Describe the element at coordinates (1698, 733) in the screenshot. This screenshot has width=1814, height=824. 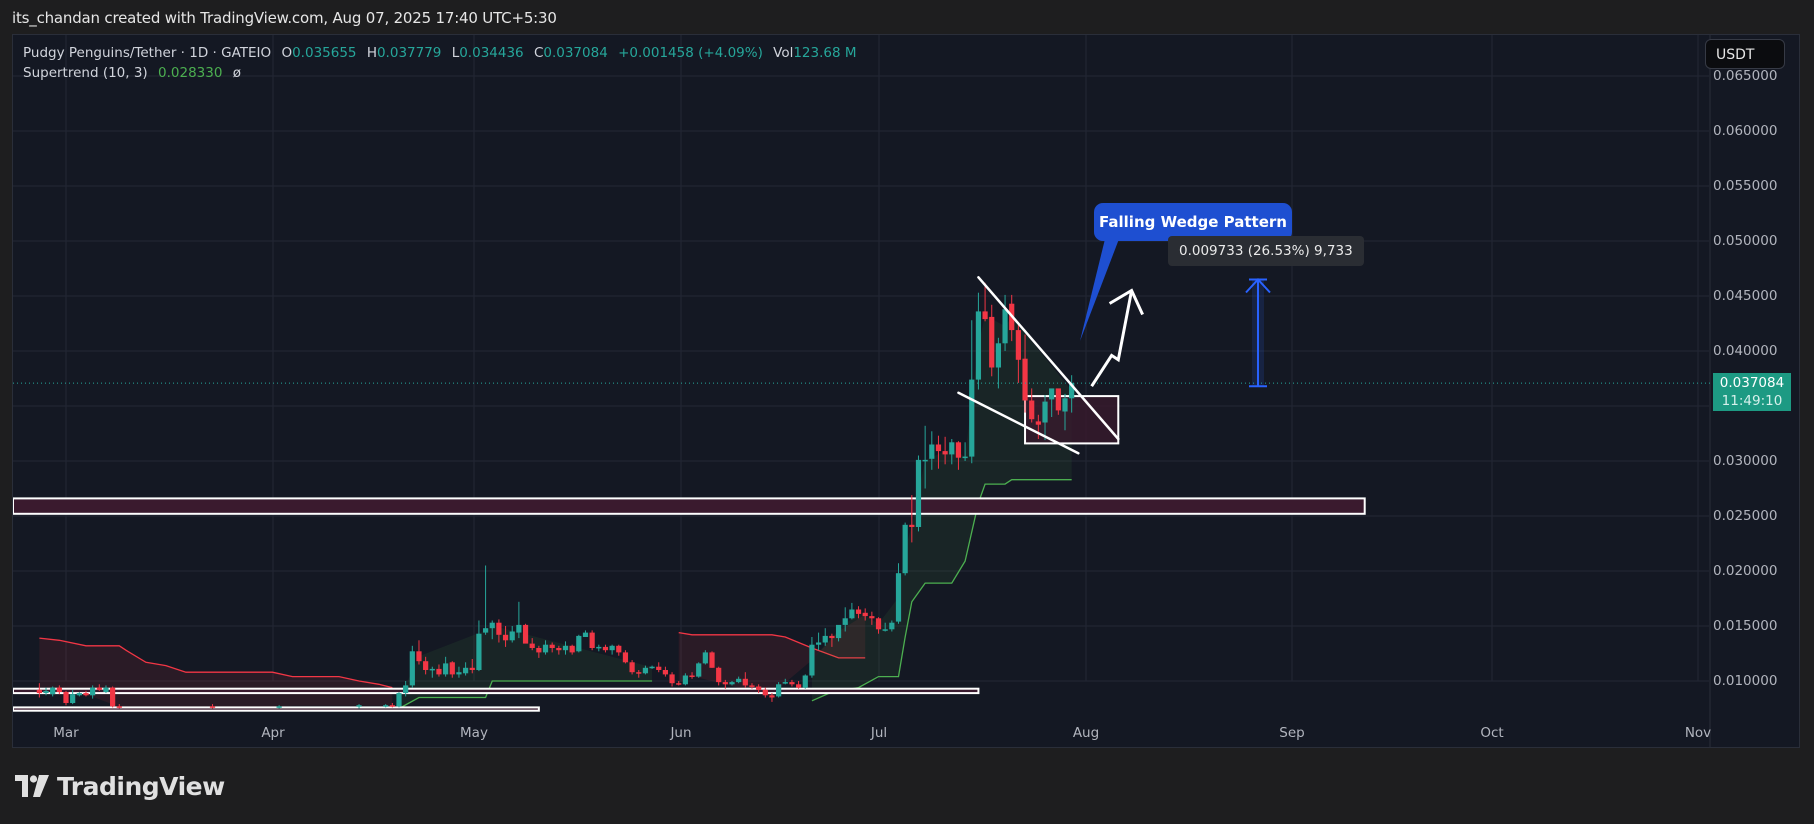
I see `time-tick-label: Nov` at that location.